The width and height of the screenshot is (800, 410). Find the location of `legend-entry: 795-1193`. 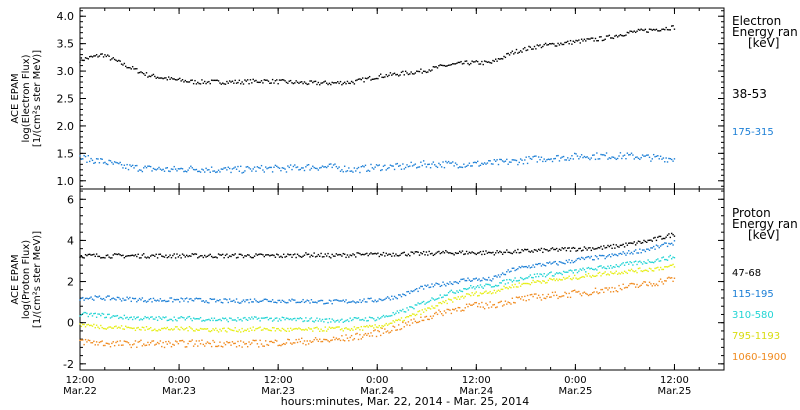

legend-entry: 795-1193 is located at coordinates (756, 336).